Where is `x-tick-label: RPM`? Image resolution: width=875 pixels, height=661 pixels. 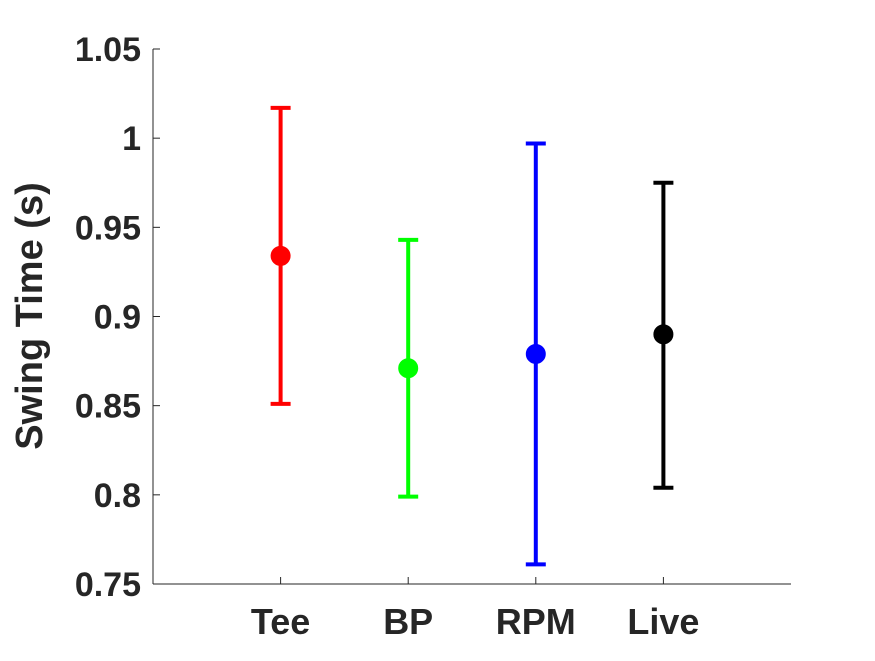
x-tick-label: RPM is located at coordinates (536, 621).